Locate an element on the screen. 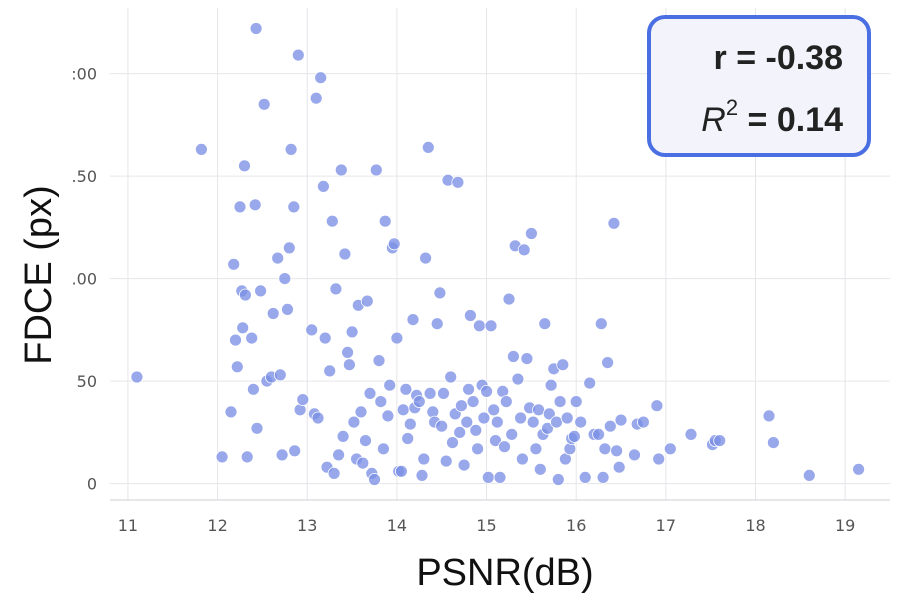  r-squared-text: R2 = 0.14 is located at coordinates (772, 117).